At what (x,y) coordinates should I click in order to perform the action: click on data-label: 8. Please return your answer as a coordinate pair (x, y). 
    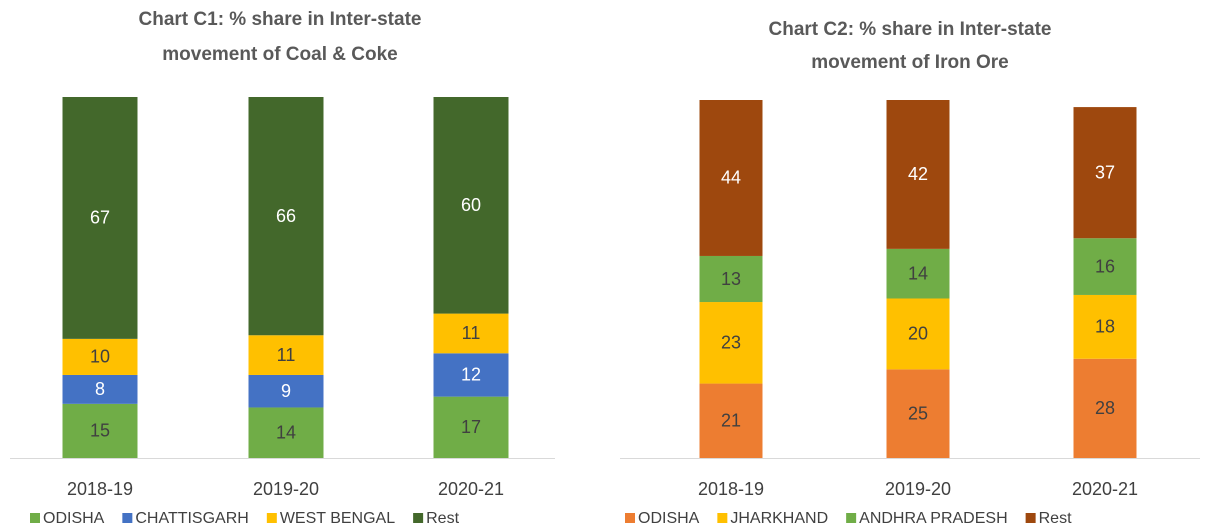
    Looking at the image, I should click on (100, 389).